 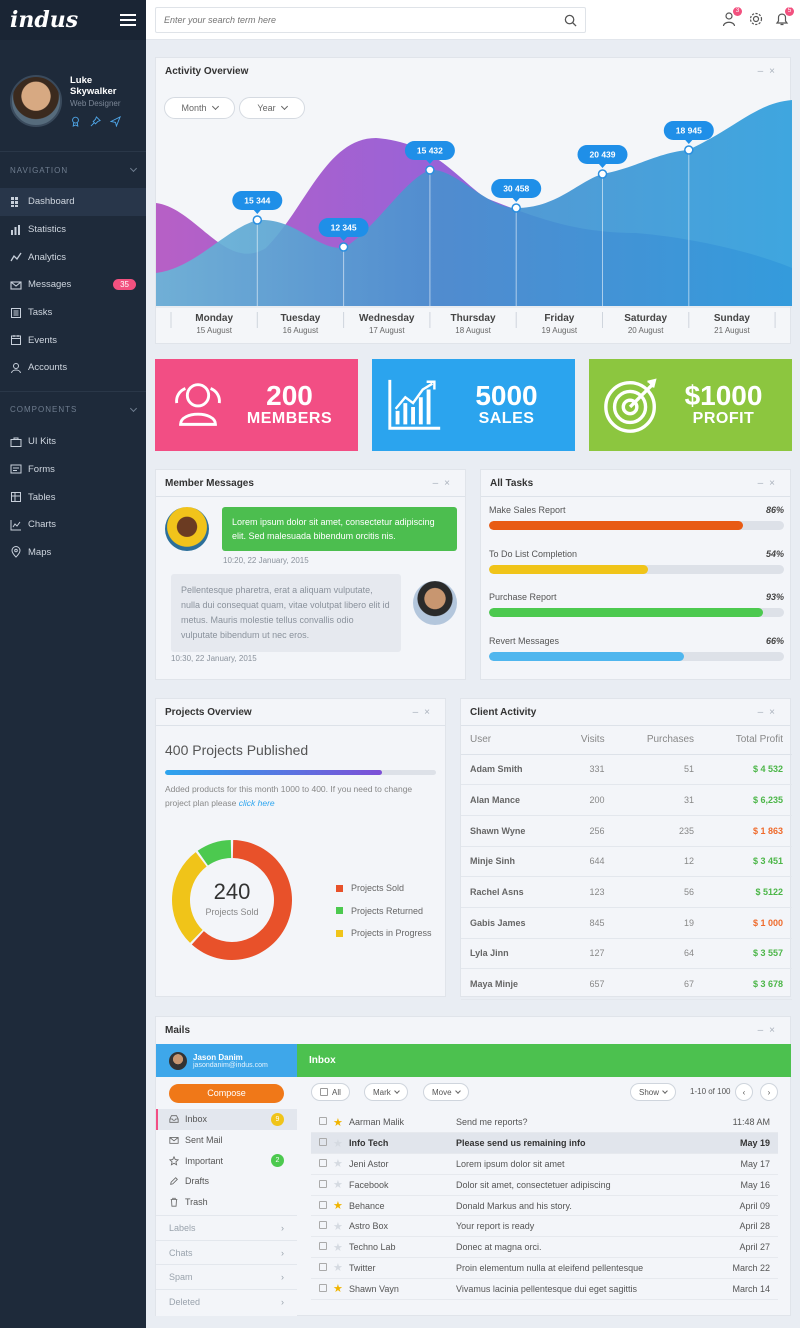 I want to click on search-icon, so click(x=570, y=20).